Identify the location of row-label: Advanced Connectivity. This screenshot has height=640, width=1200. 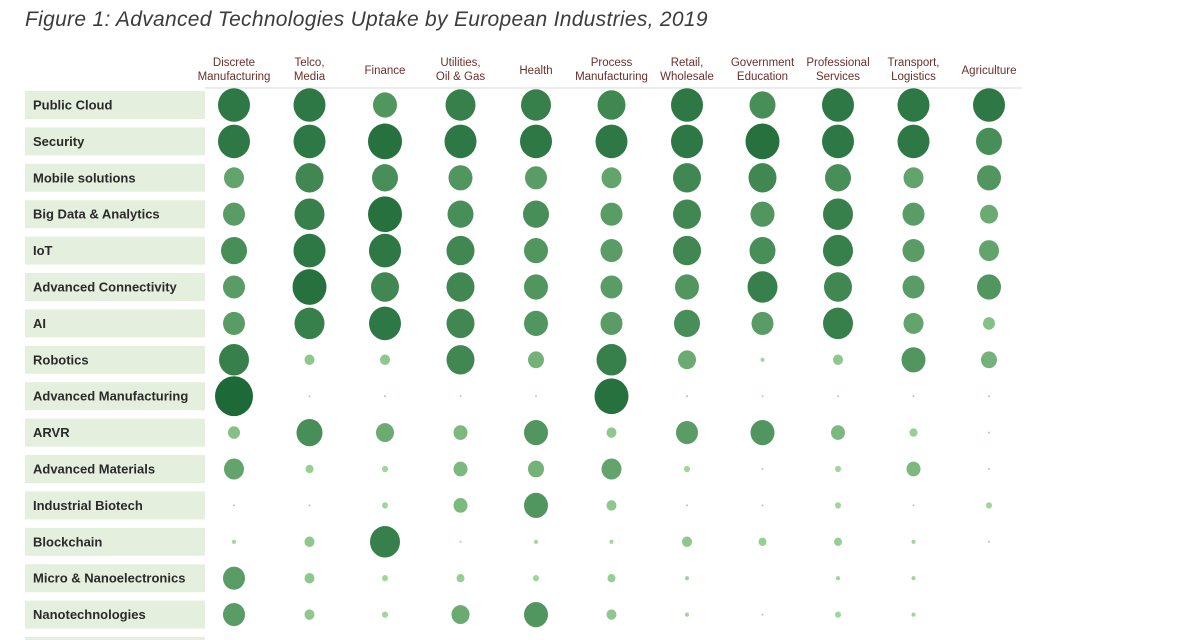
(105, 287).